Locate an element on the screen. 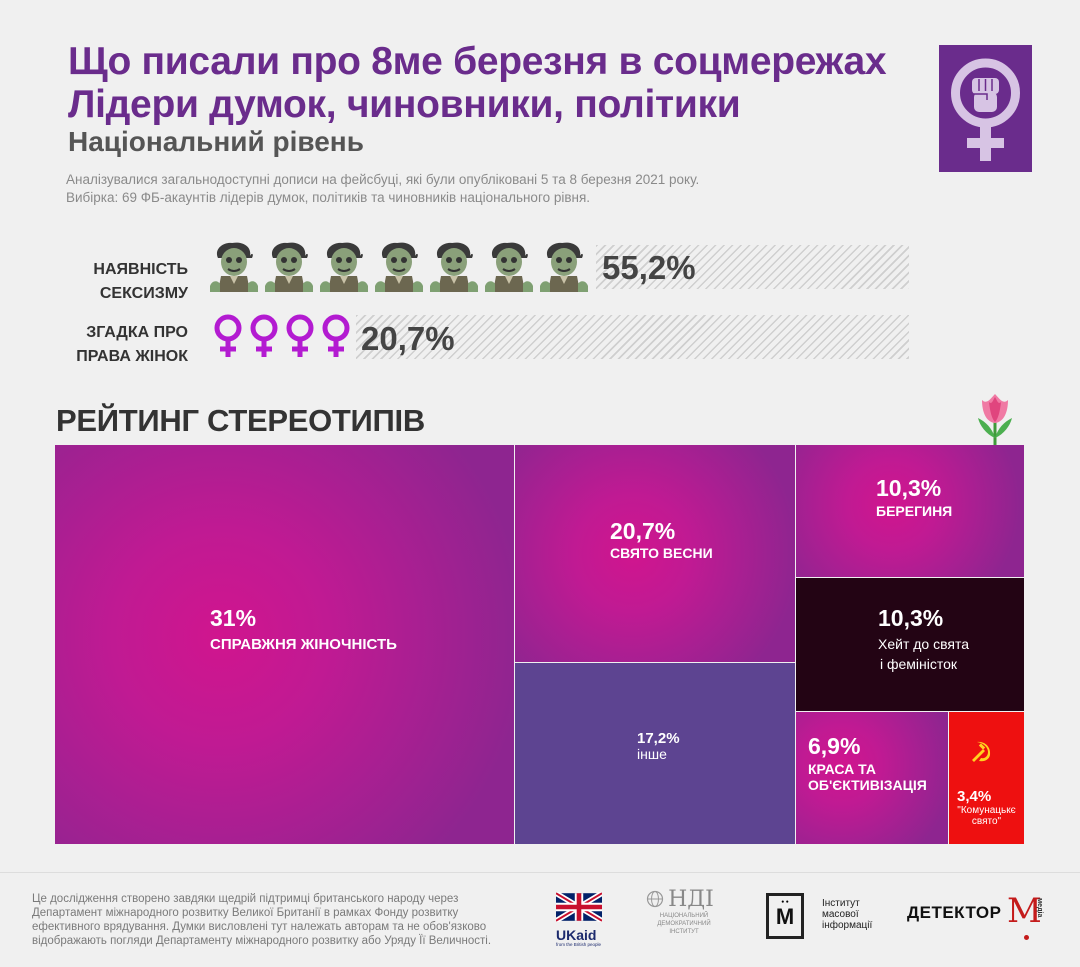 The height and width of the screenshot is (967, 1080). detector-media-sub: медіа is located at coordinates (1039, 908).